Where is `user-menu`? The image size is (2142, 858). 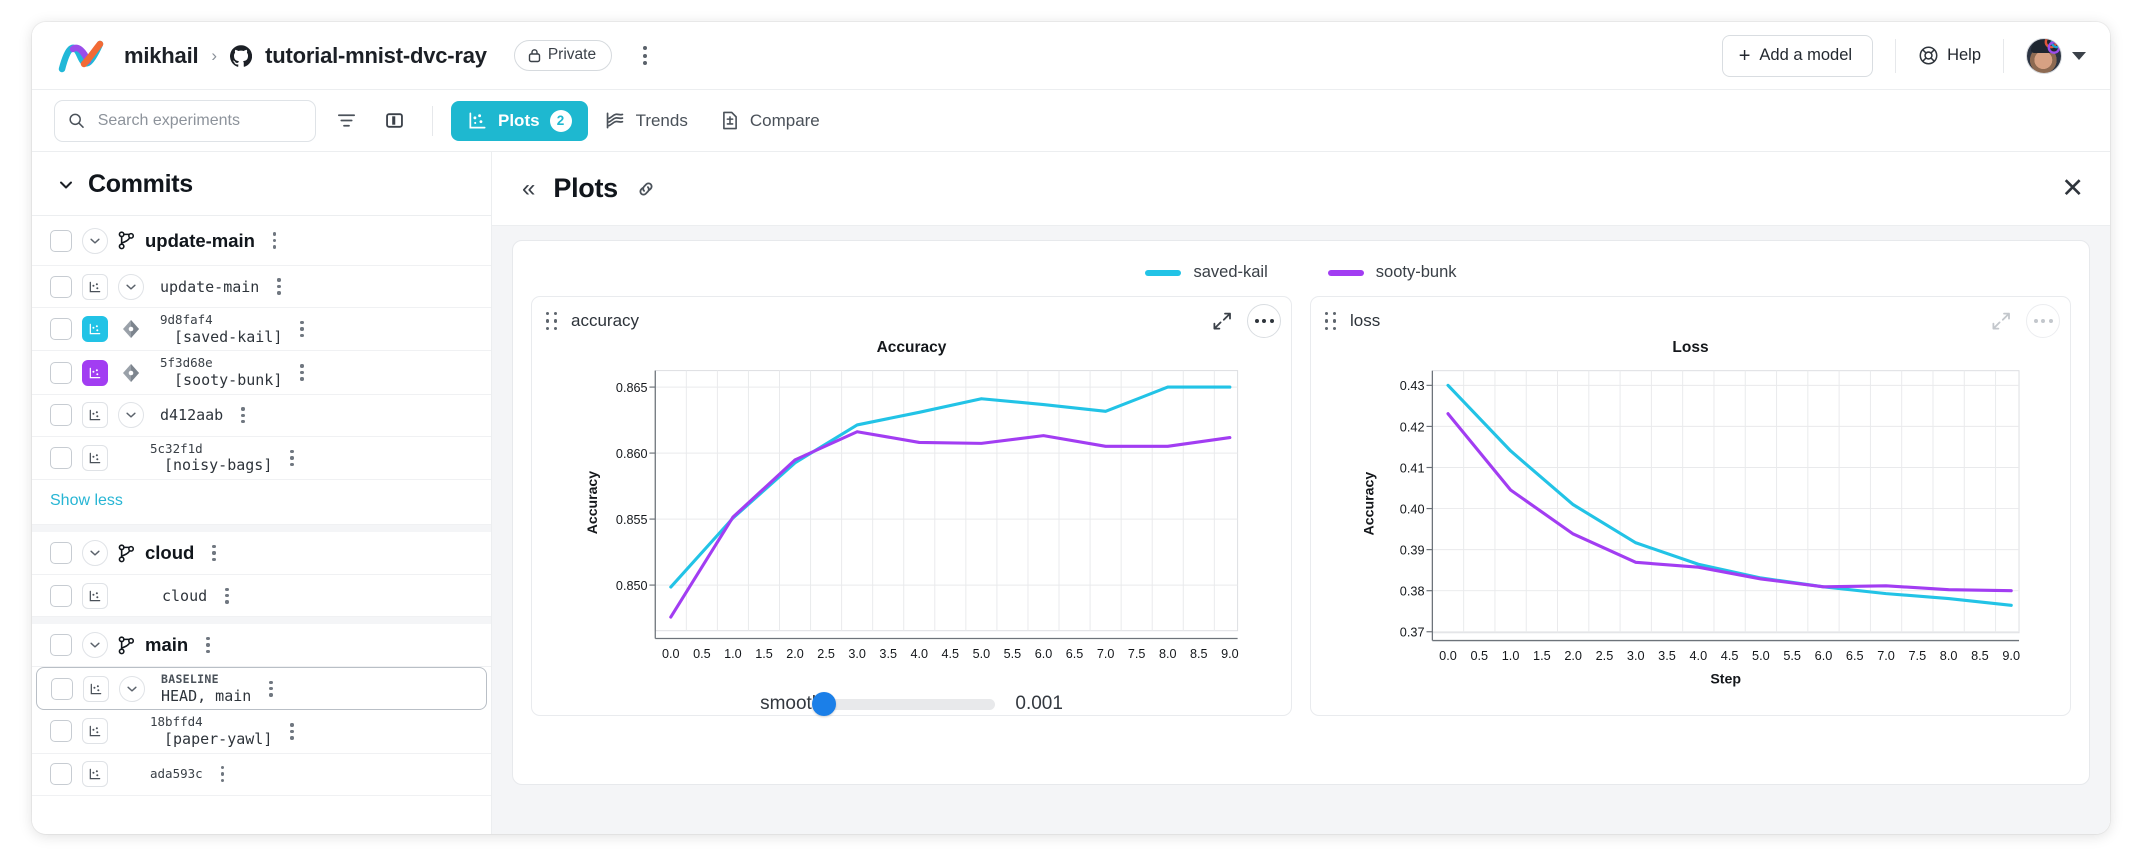 user-menu is located at coordinates (2056, 55).